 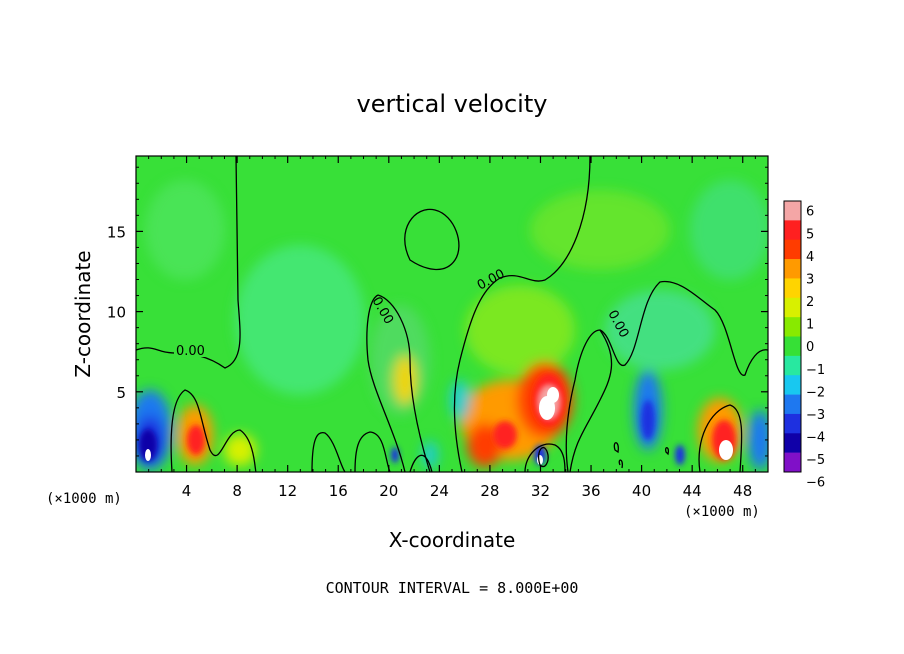 What do you see at coordinates (121, 393) in the screenshot?
I see `y-tick-label: 5` at bounding box center [121, 393].